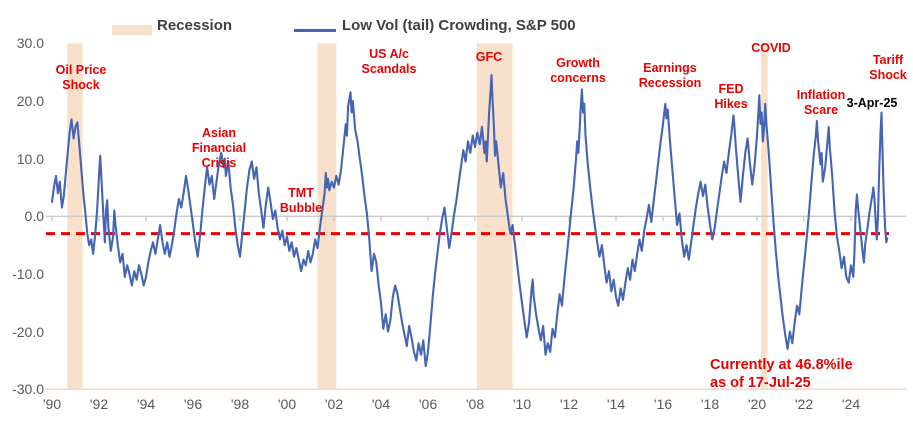 The width and height of the screenshot is (913, 439). I want to click on annotation-oilprice-shock: Oil Price Shock, so click(81, 78).